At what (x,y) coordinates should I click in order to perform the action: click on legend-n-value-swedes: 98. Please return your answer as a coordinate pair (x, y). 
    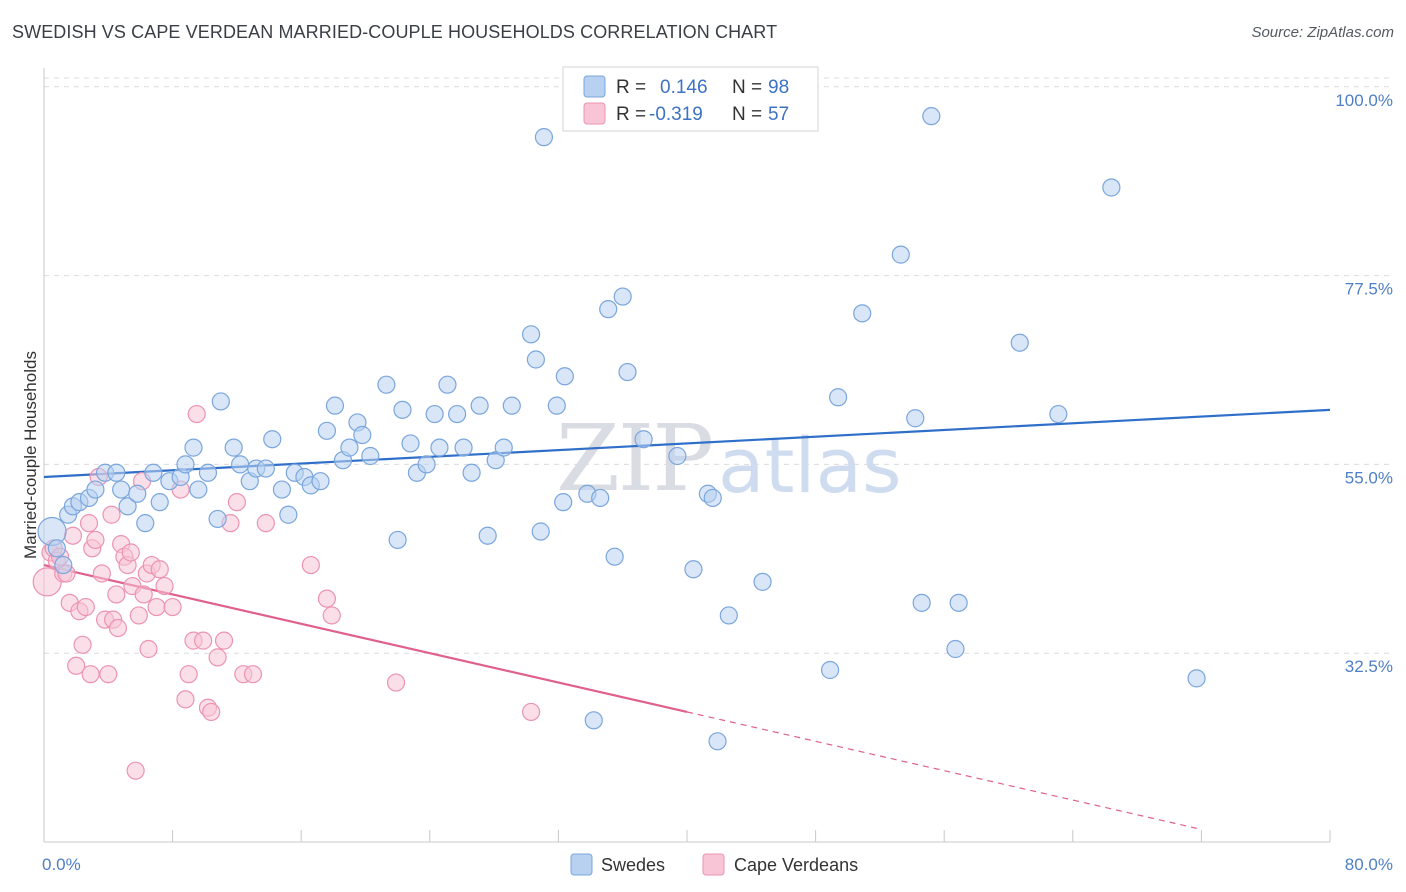
    Looking at the image, I should click on (778, 87).